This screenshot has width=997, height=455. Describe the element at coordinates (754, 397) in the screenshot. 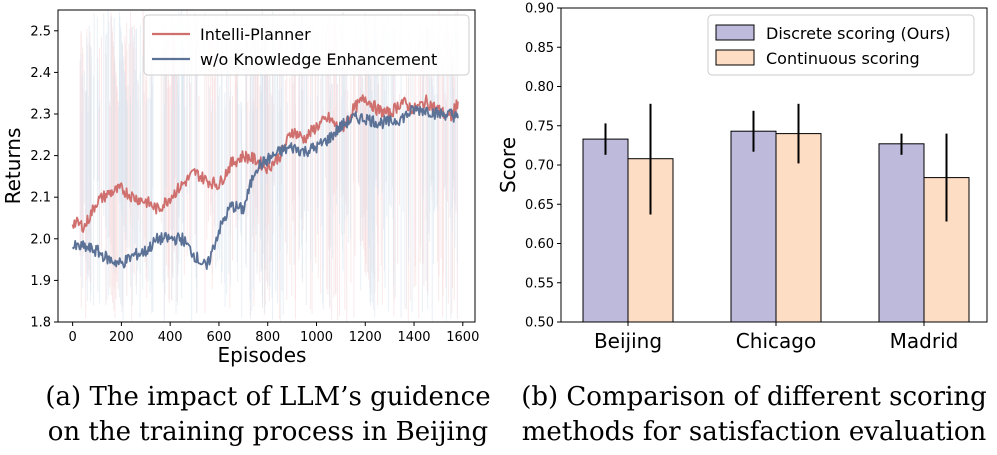

I see `caption-b-line-1: (b) Comparison of different scoring` at that location.